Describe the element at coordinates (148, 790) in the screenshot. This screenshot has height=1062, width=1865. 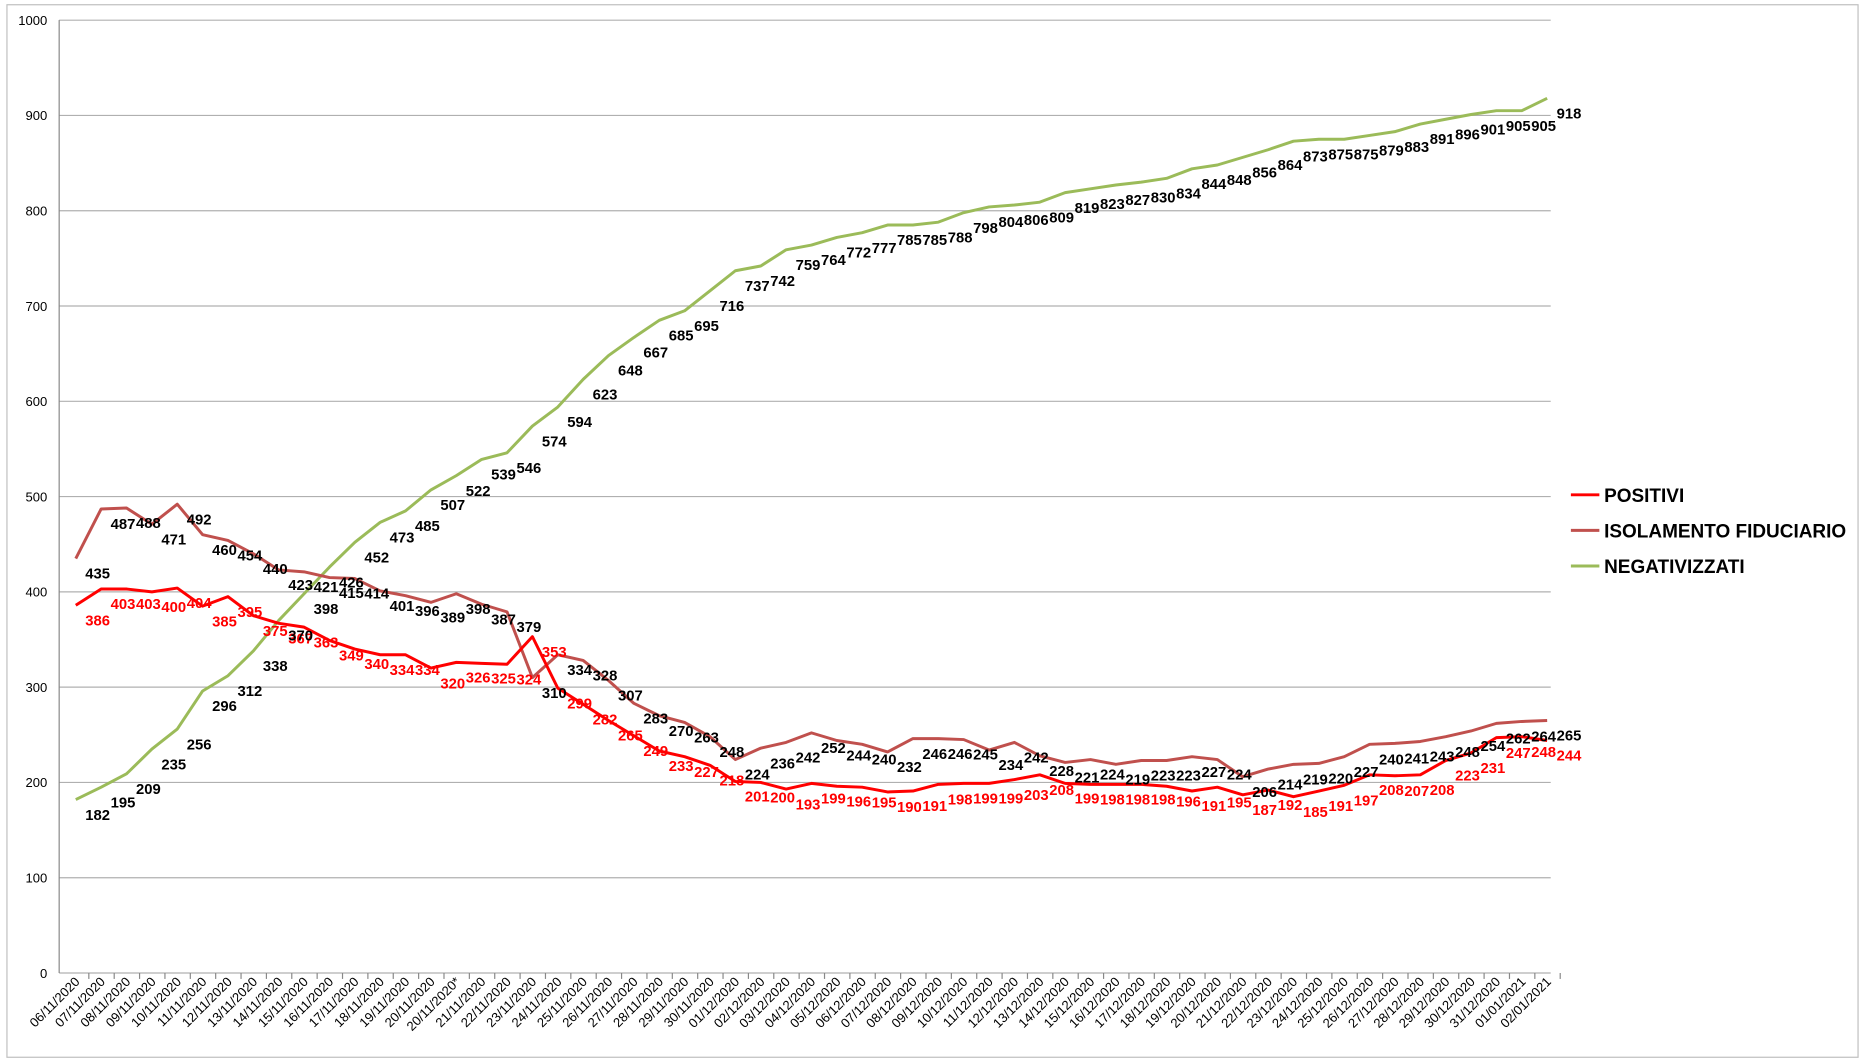
I see `data-label: 209` at that location.